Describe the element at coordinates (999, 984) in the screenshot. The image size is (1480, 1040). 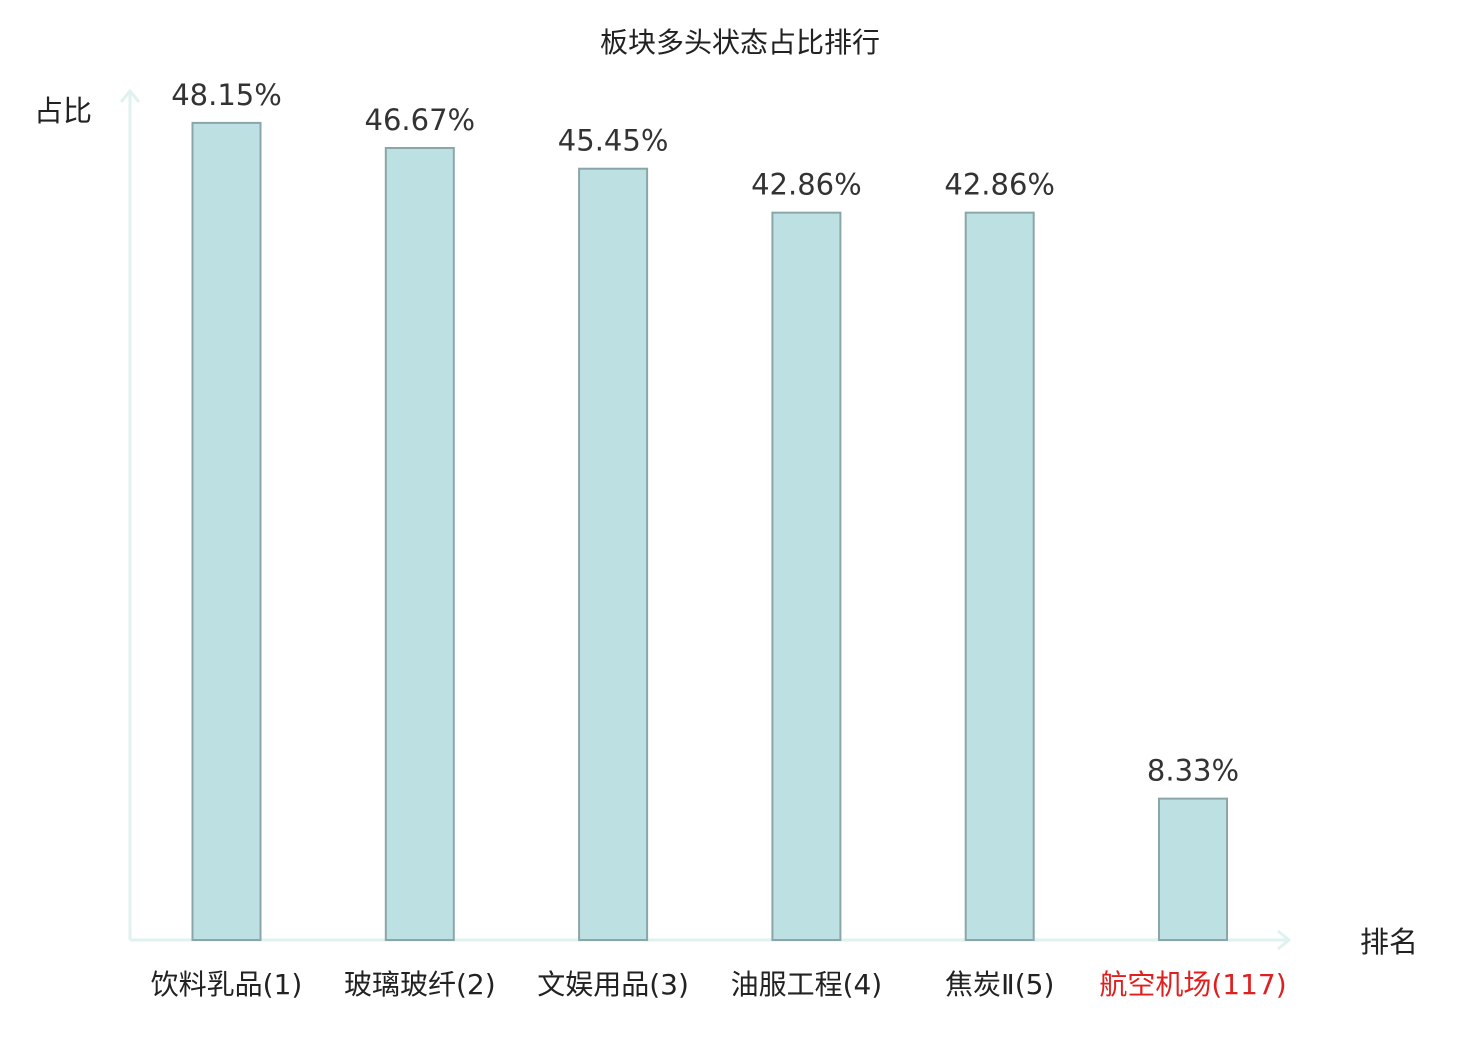
I see `category-label: 焦炭Ⅱ(5)` at that location.